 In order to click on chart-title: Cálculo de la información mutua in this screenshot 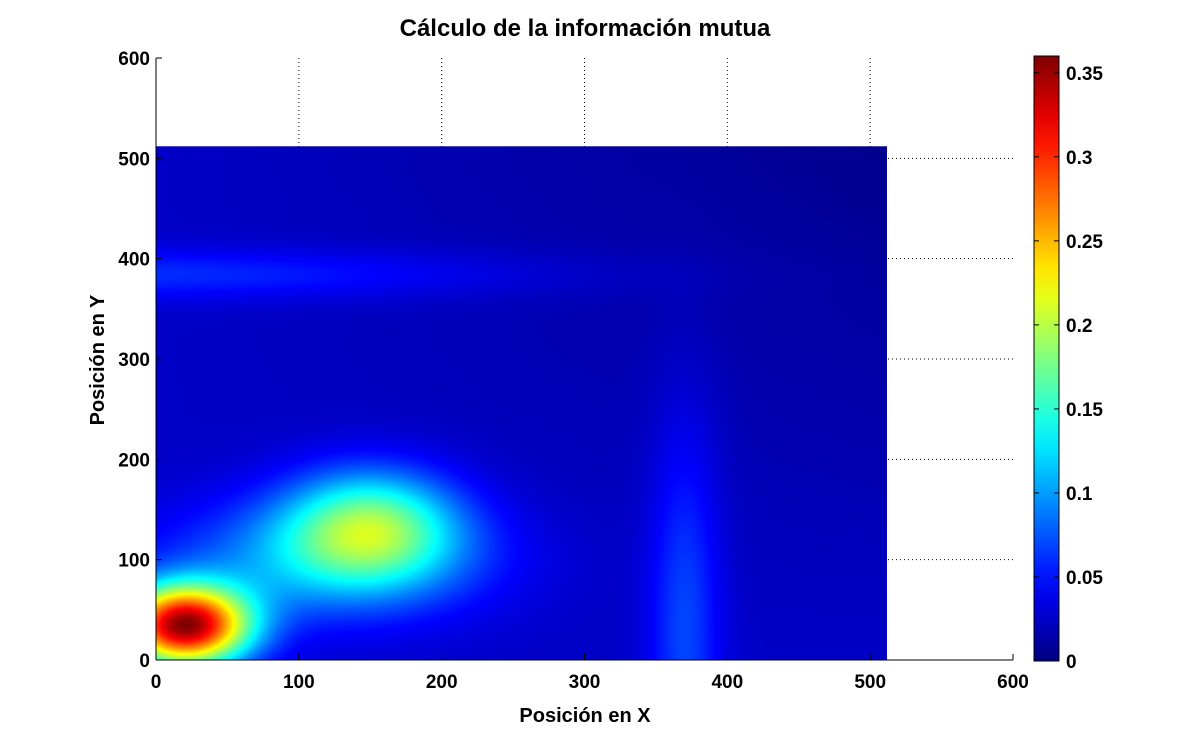, I will do `click(585, 28)`.